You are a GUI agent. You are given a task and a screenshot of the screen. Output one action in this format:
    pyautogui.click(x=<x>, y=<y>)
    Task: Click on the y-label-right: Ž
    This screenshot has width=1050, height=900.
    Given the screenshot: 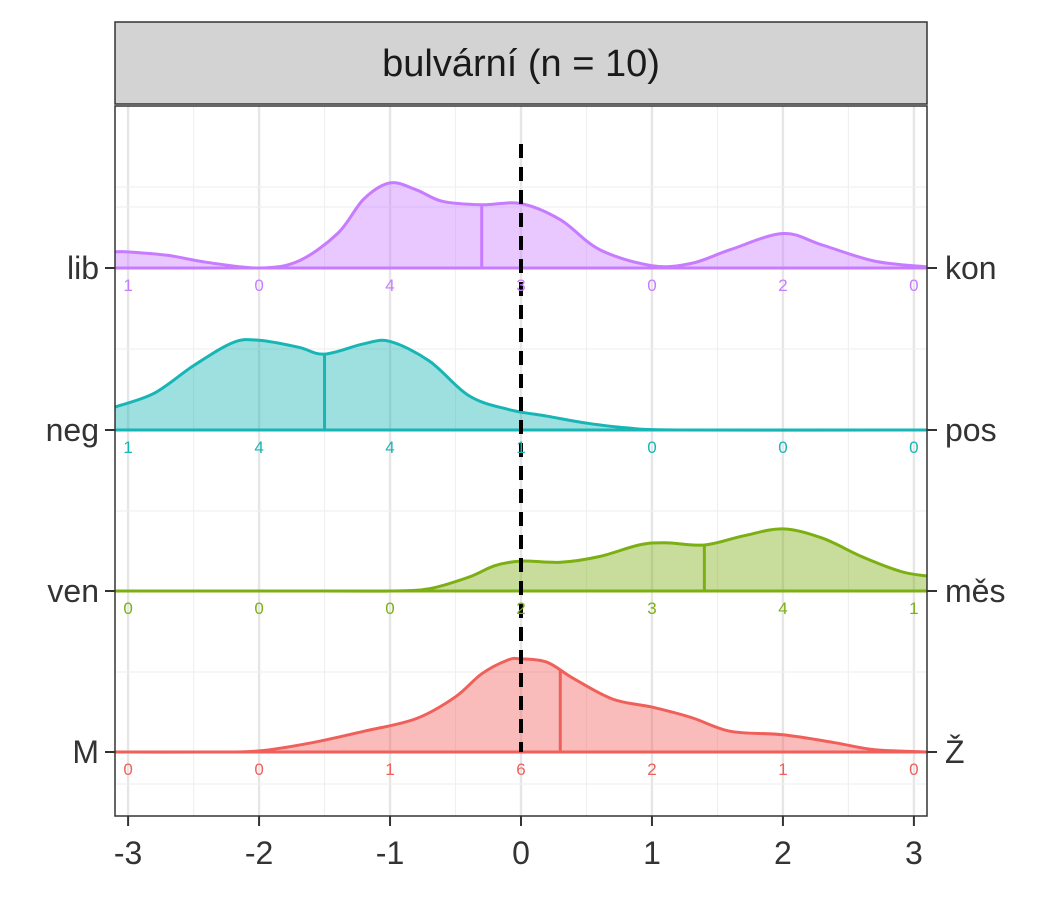 What is the action you would take?
    pyautogui.click(x=955, y=752)
    